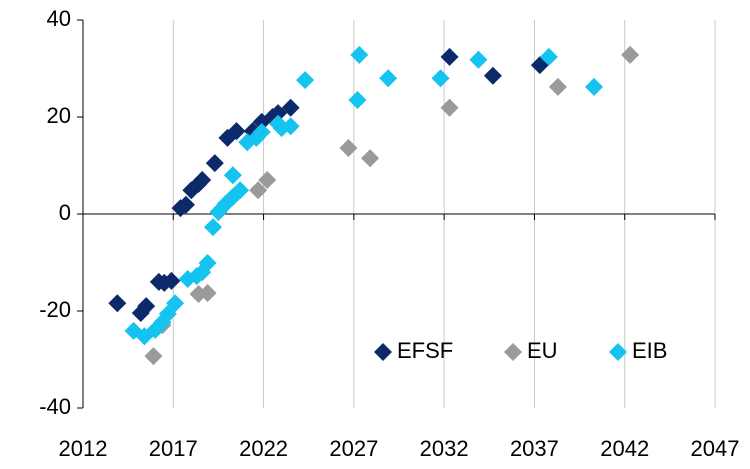 The image size is (750, 469). What do you see at coordinates (715, 448) in the screenshot?
I see `x-tick-label: 2047` at bounding box center [715, 448].